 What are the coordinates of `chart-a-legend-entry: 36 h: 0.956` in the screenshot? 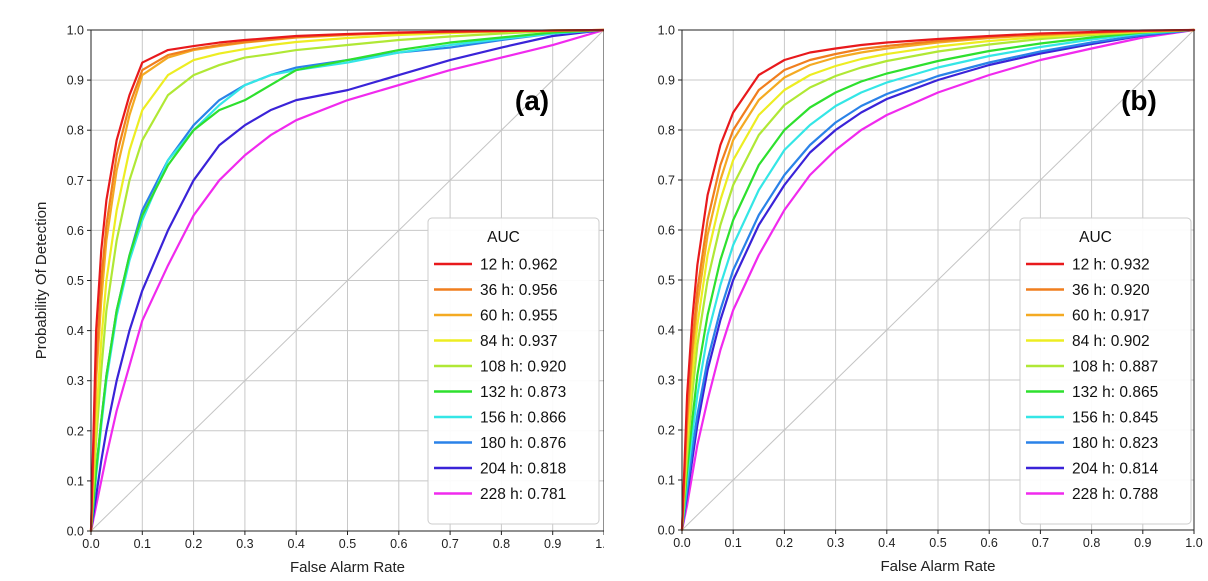 It's located at (519, 290).